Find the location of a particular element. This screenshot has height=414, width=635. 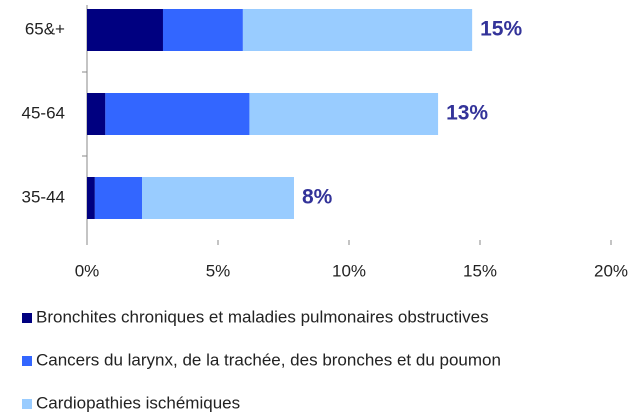

x-tick-label: 10% is located at coordinates (349, 270).